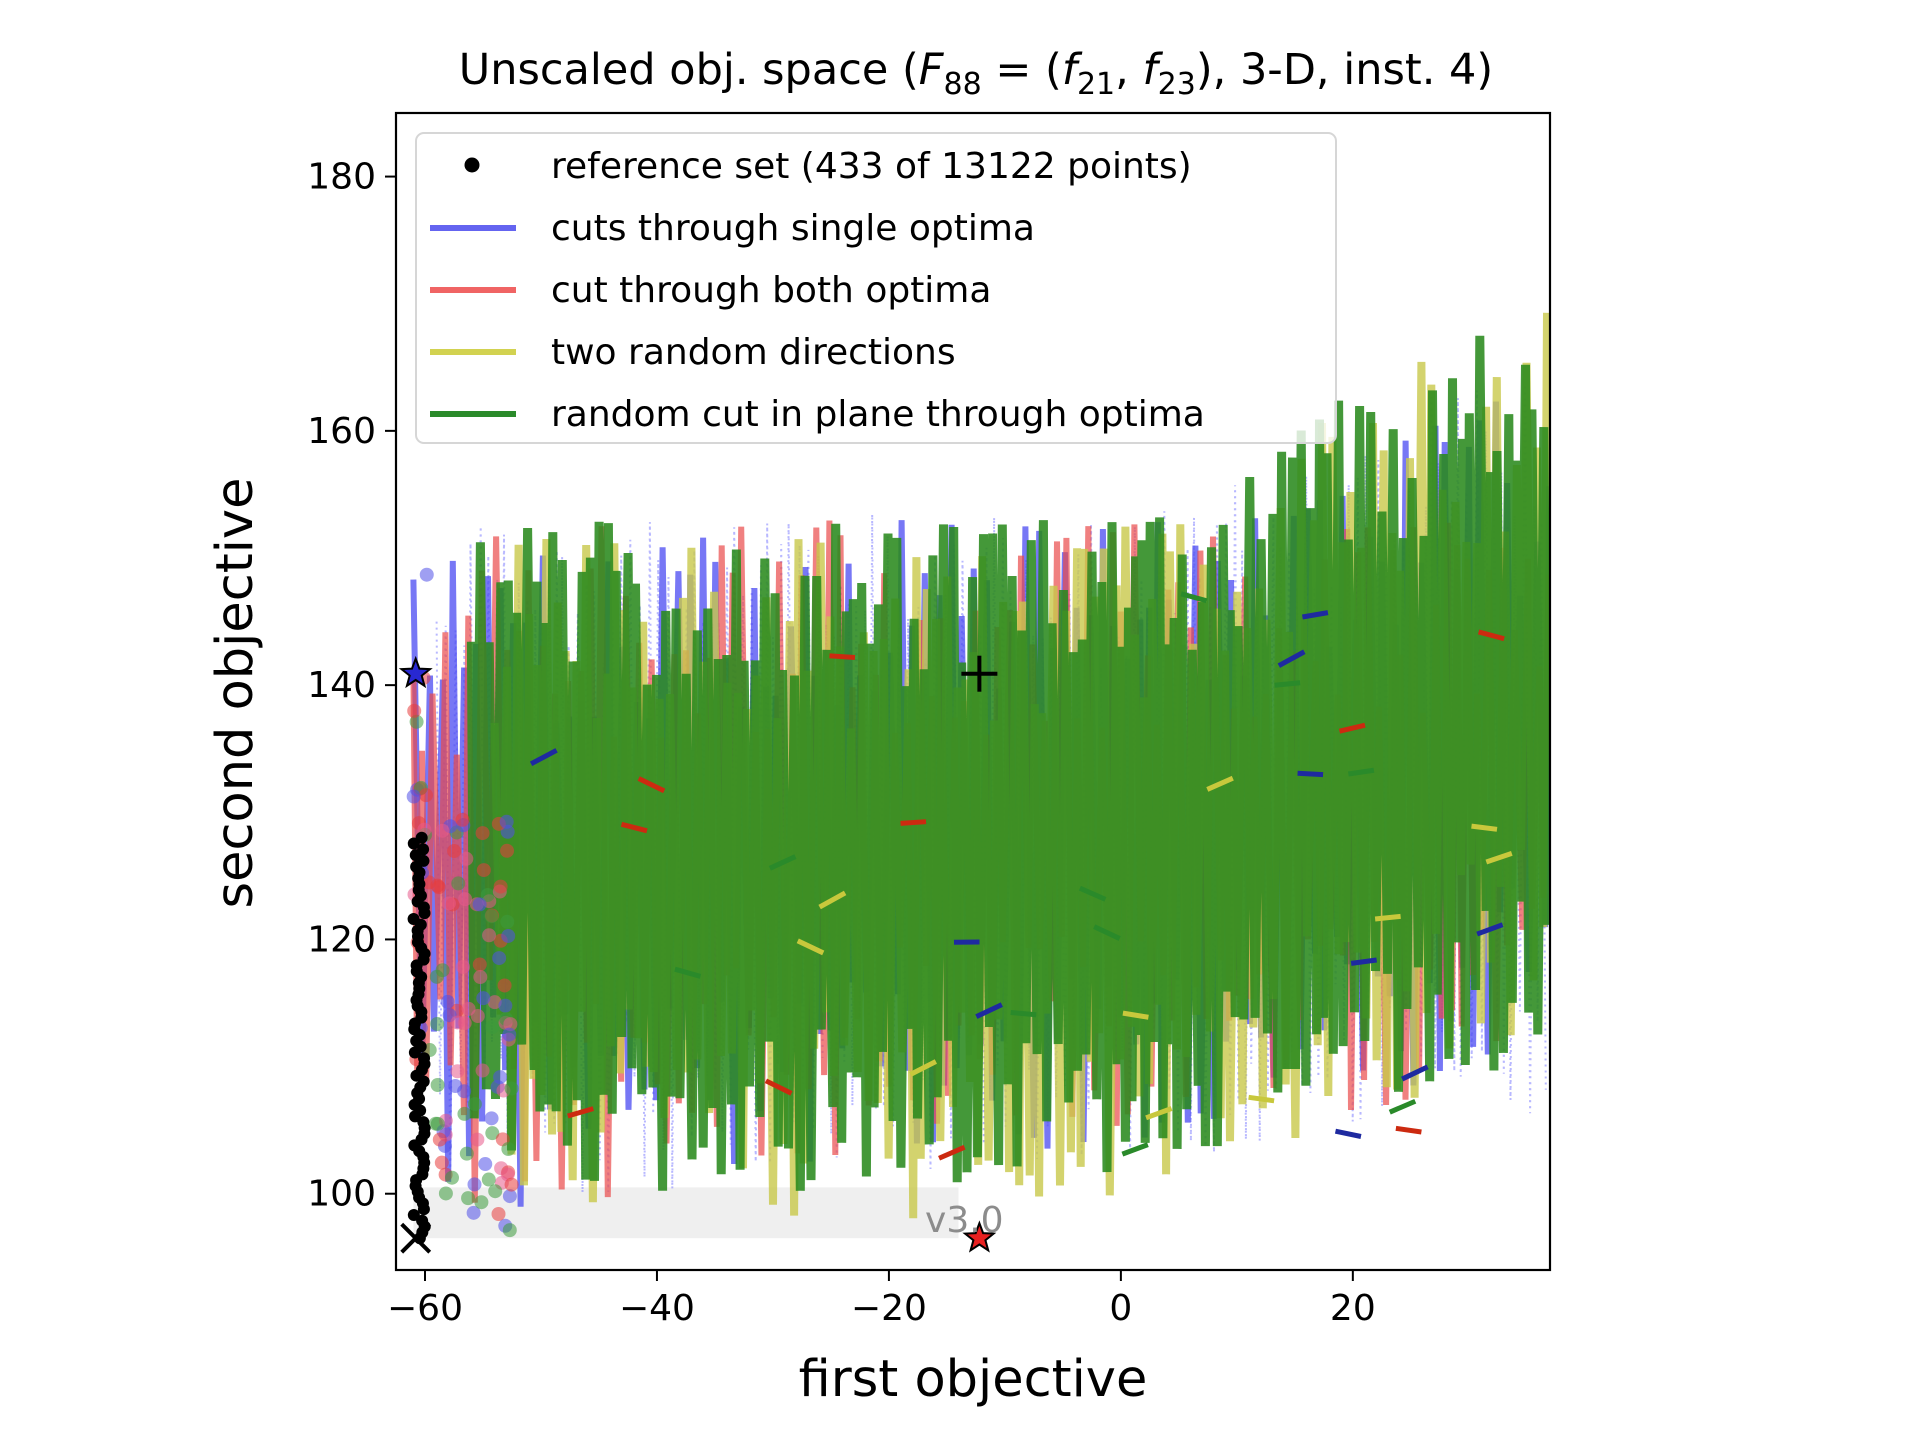 This screenshot has width=1920, height=1440. I want to click on x-tick-label: −40, so click(657, 1308).